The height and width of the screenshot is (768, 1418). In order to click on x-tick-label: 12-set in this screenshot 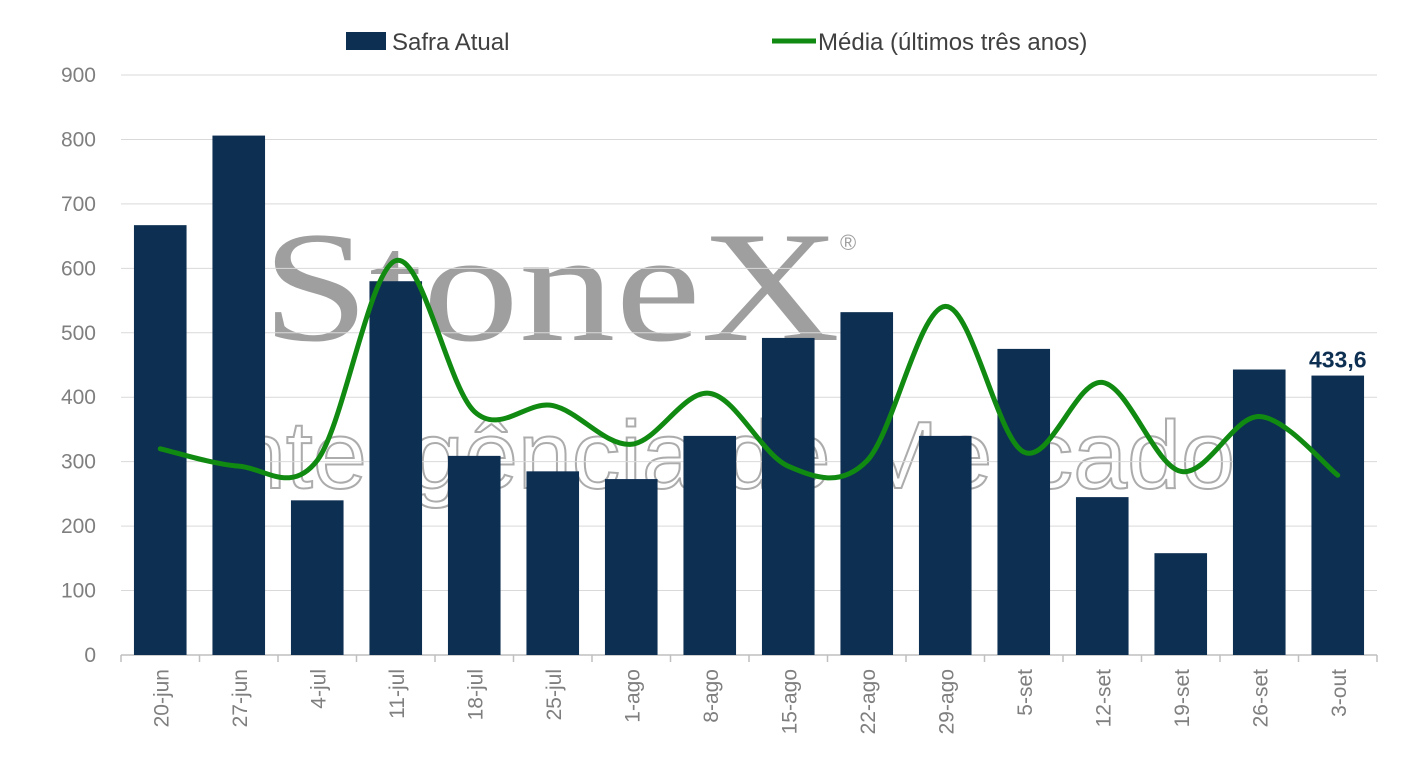, I will do `click(1103, 698)`.